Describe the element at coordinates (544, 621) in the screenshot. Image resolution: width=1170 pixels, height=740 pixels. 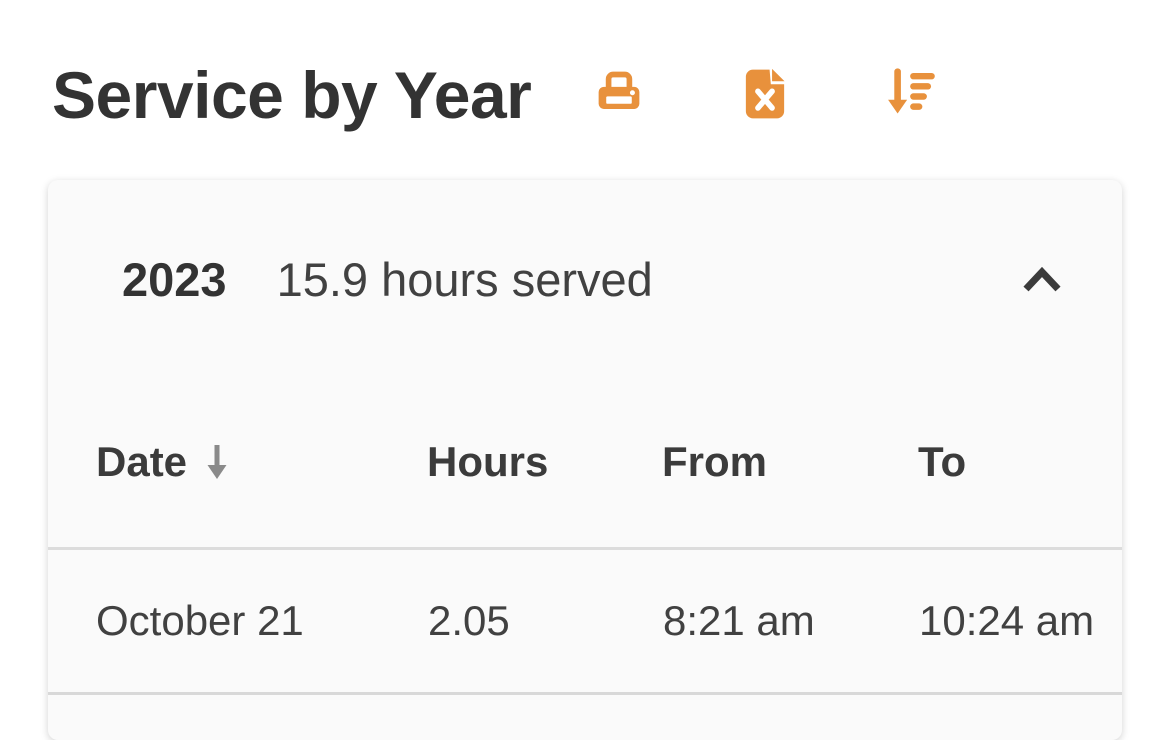
I see `cell-hours: 2.05` at that location.